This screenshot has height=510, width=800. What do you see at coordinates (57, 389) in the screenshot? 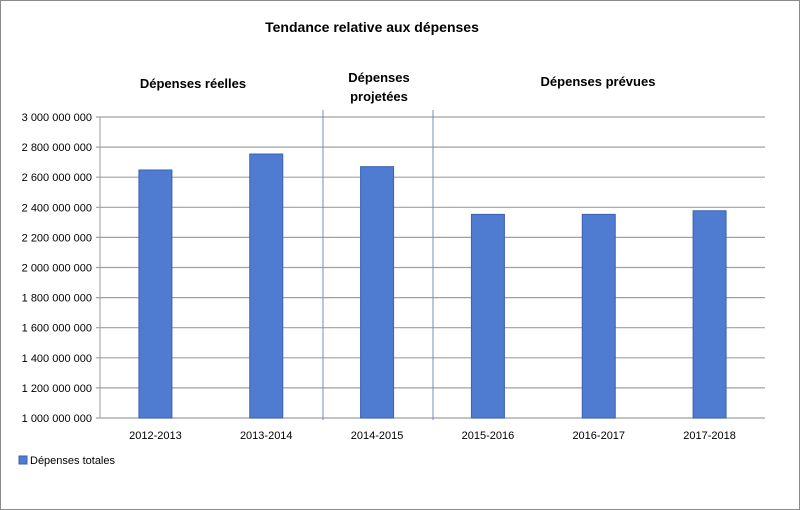
I see `y-tick-label: 1 200 000 000` at bounding box center [57, 389].